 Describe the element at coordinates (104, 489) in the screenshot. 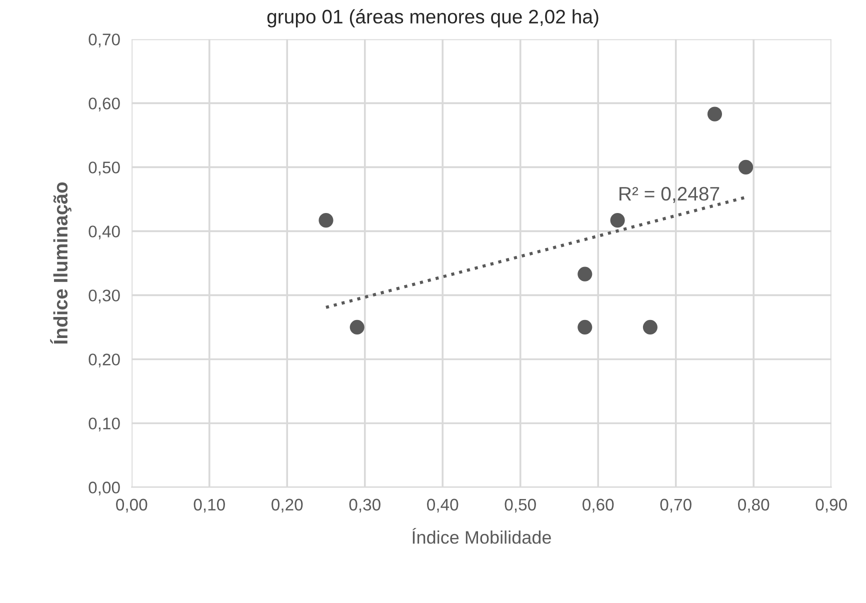

I see `y-tick-label: 0,00` at that location.